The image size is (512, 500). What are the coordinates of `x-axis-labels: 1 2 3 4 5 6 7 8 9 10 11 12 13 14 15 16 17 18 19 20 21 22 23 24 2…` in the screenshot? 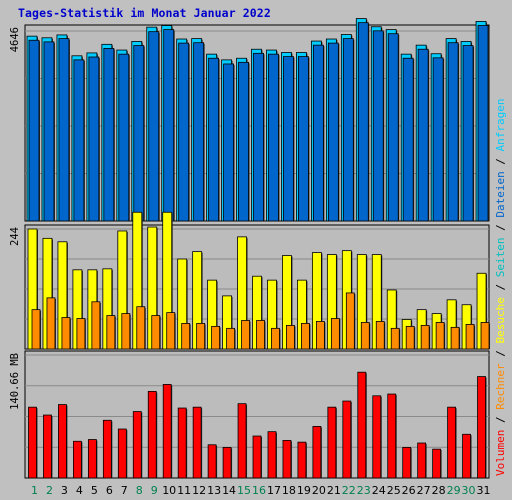 It's located at (261, 490).